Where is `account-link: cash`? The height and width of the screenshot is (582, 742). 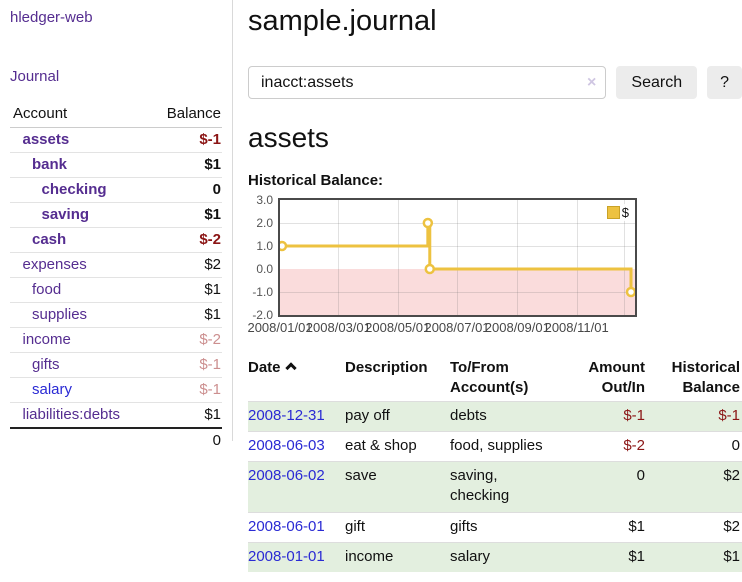 account-link: cash is located at coordinates (49, 239).